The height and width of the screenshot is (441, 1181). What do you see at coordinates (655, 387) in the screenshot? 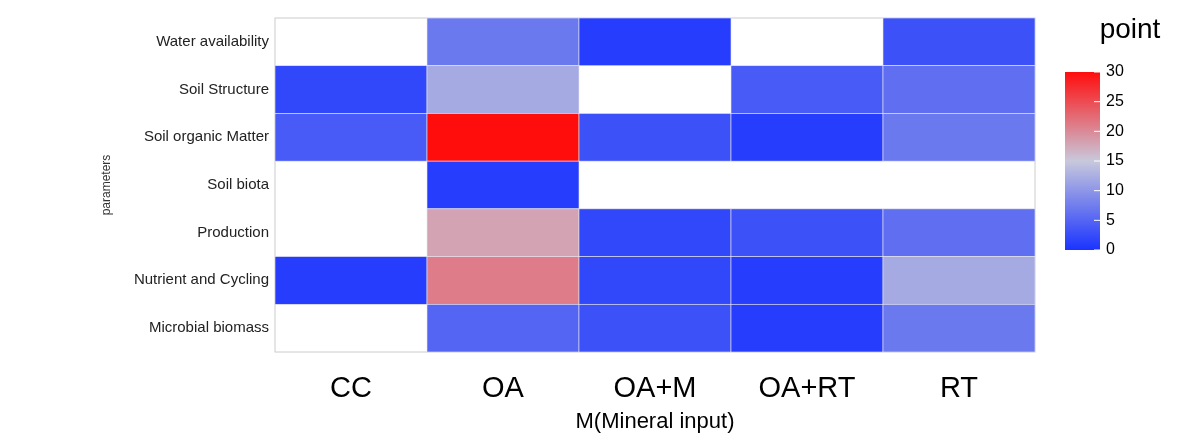
I see `x-tick-label: OA+M` at bounding box center [655, 387].